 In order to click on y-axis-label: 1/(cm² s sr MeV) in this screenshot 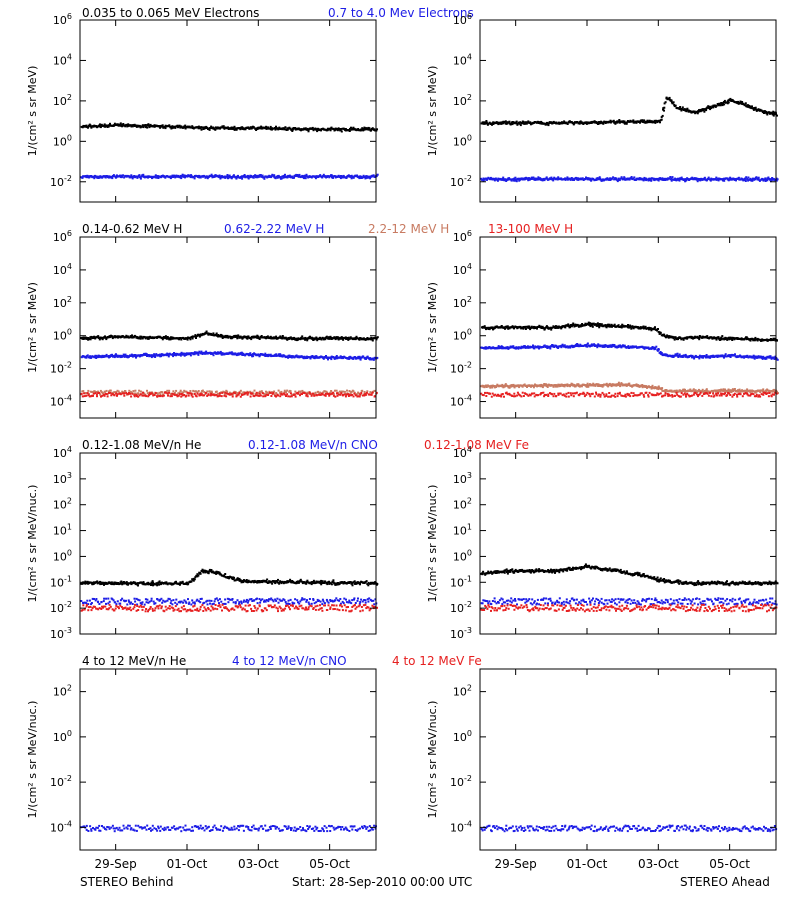, I will do `click(32, 327)`.